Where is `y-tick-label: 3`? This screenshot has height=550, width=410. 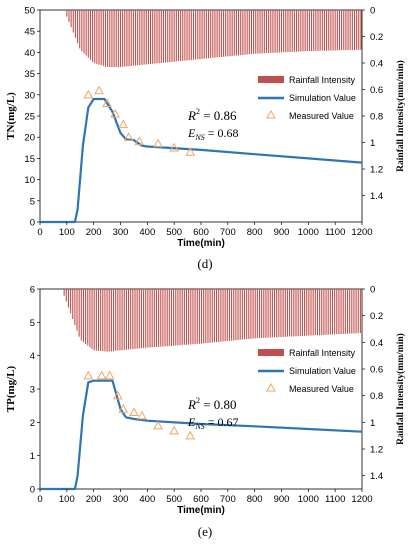
y-tick-label: 3 is located at coordinates (32, 390).